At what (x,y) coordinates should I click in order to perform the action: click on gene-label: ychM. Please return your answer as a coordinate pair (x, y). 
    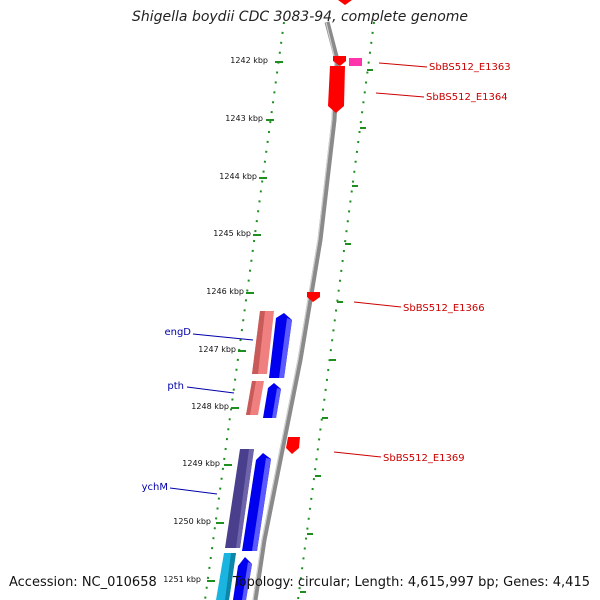
    Looking at the image, I should click on (155, 487).